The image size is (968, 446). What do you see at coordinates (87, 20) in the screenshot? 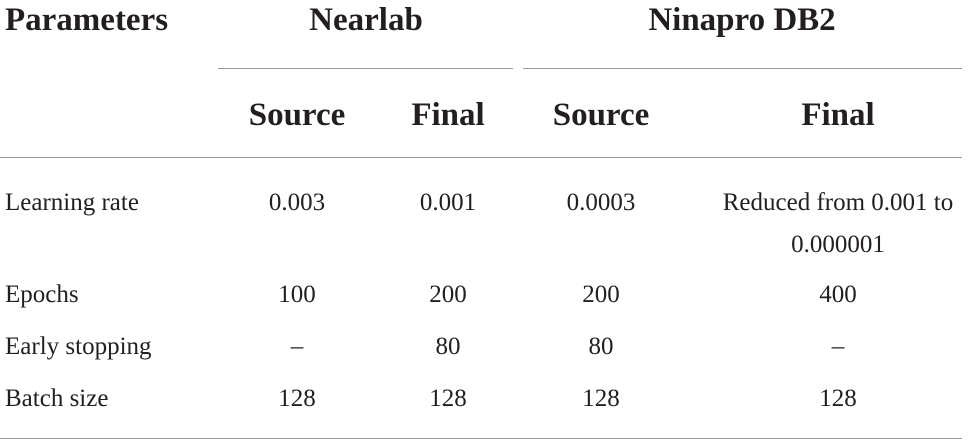
I see `column-header: Parameters` at bounding box center [87, 20].